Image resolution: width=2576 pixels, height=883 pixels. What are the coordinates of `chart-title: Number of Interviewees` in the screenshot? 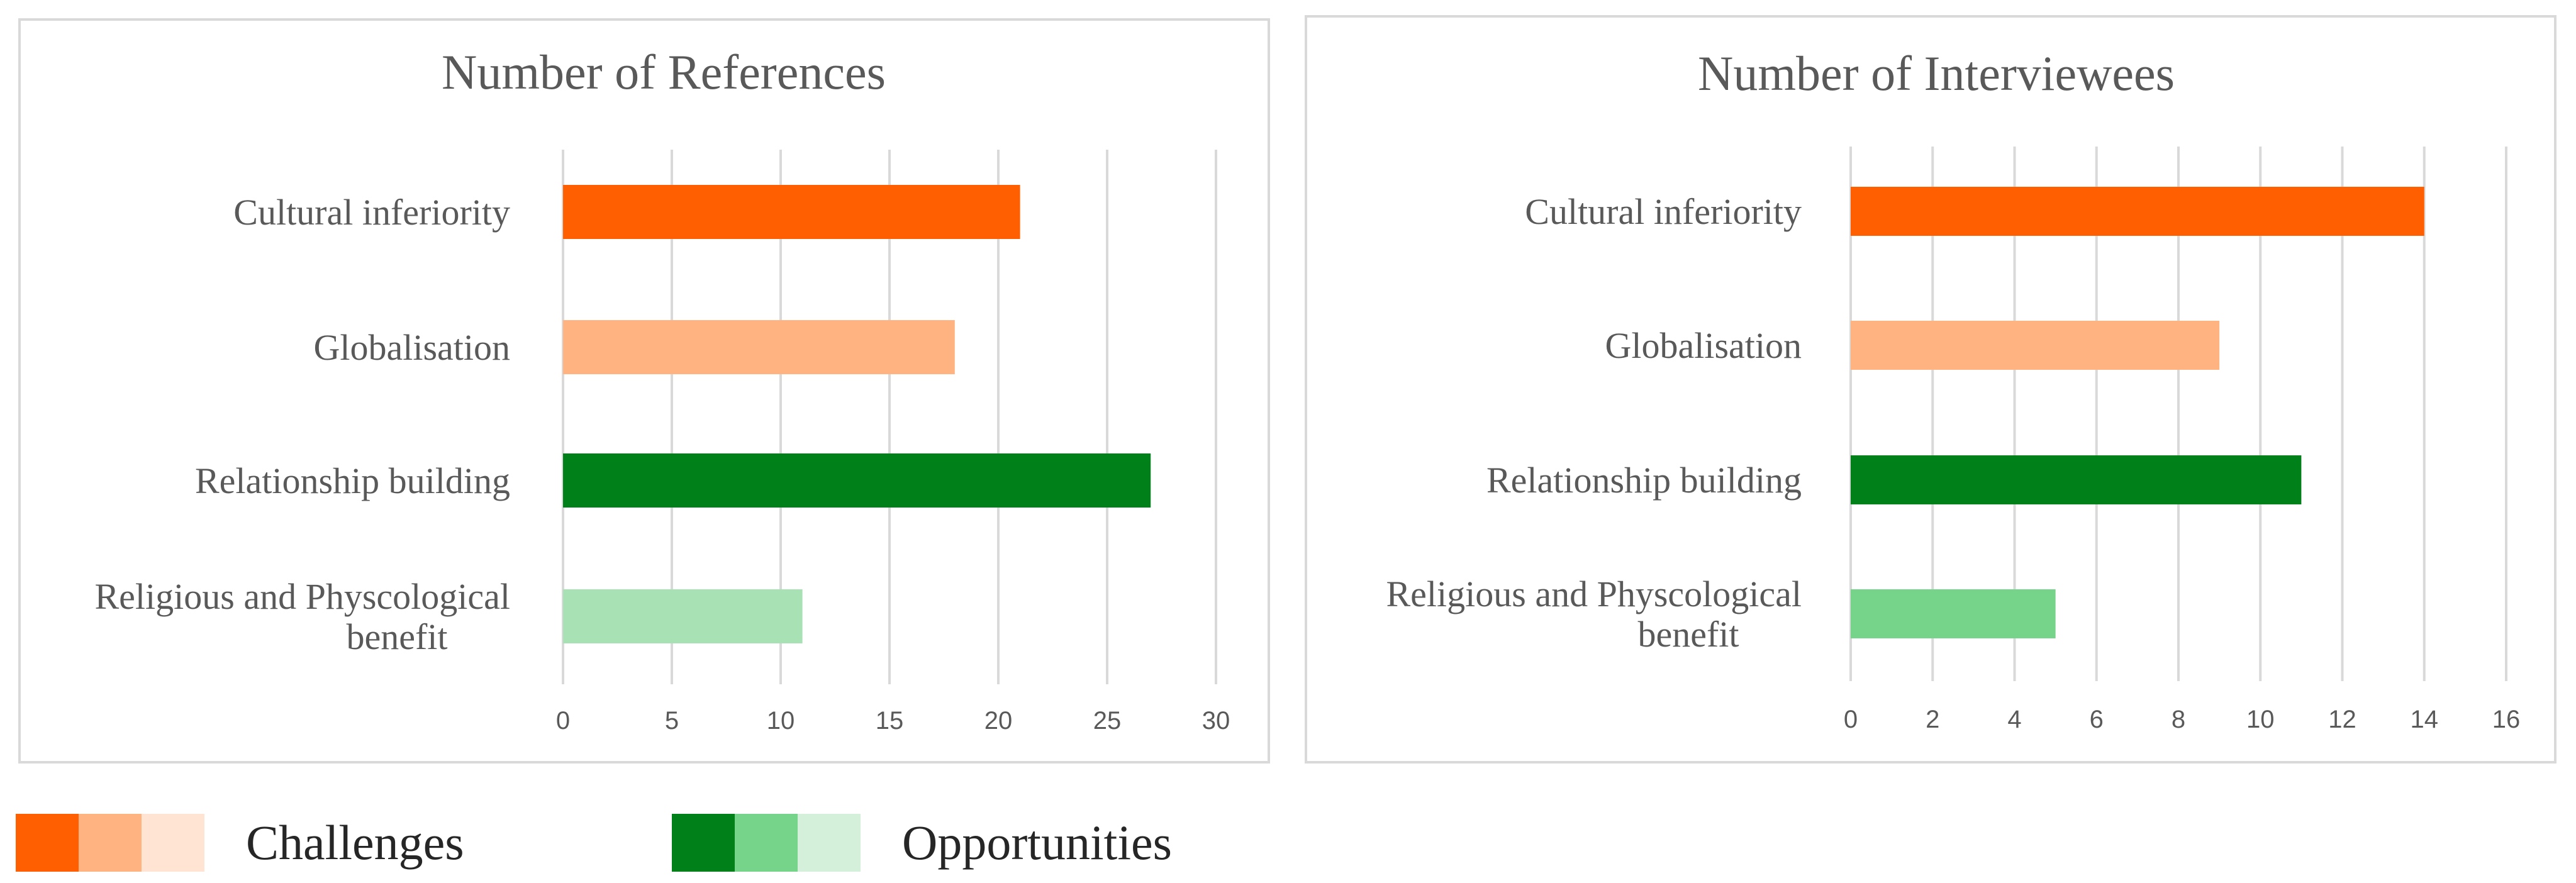 It's located at (1936, 73).